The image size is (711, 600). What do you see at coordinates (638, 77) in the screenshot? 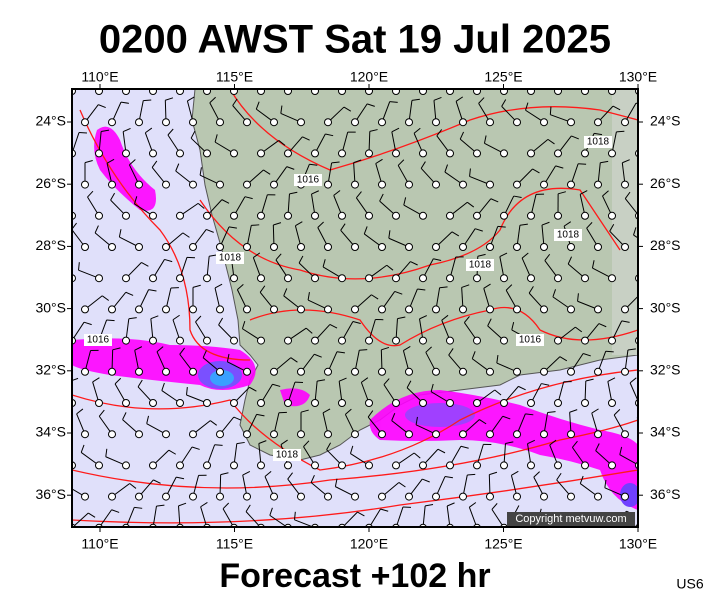
I see `lon-label: 130°E` at bounding box center [638, 77].